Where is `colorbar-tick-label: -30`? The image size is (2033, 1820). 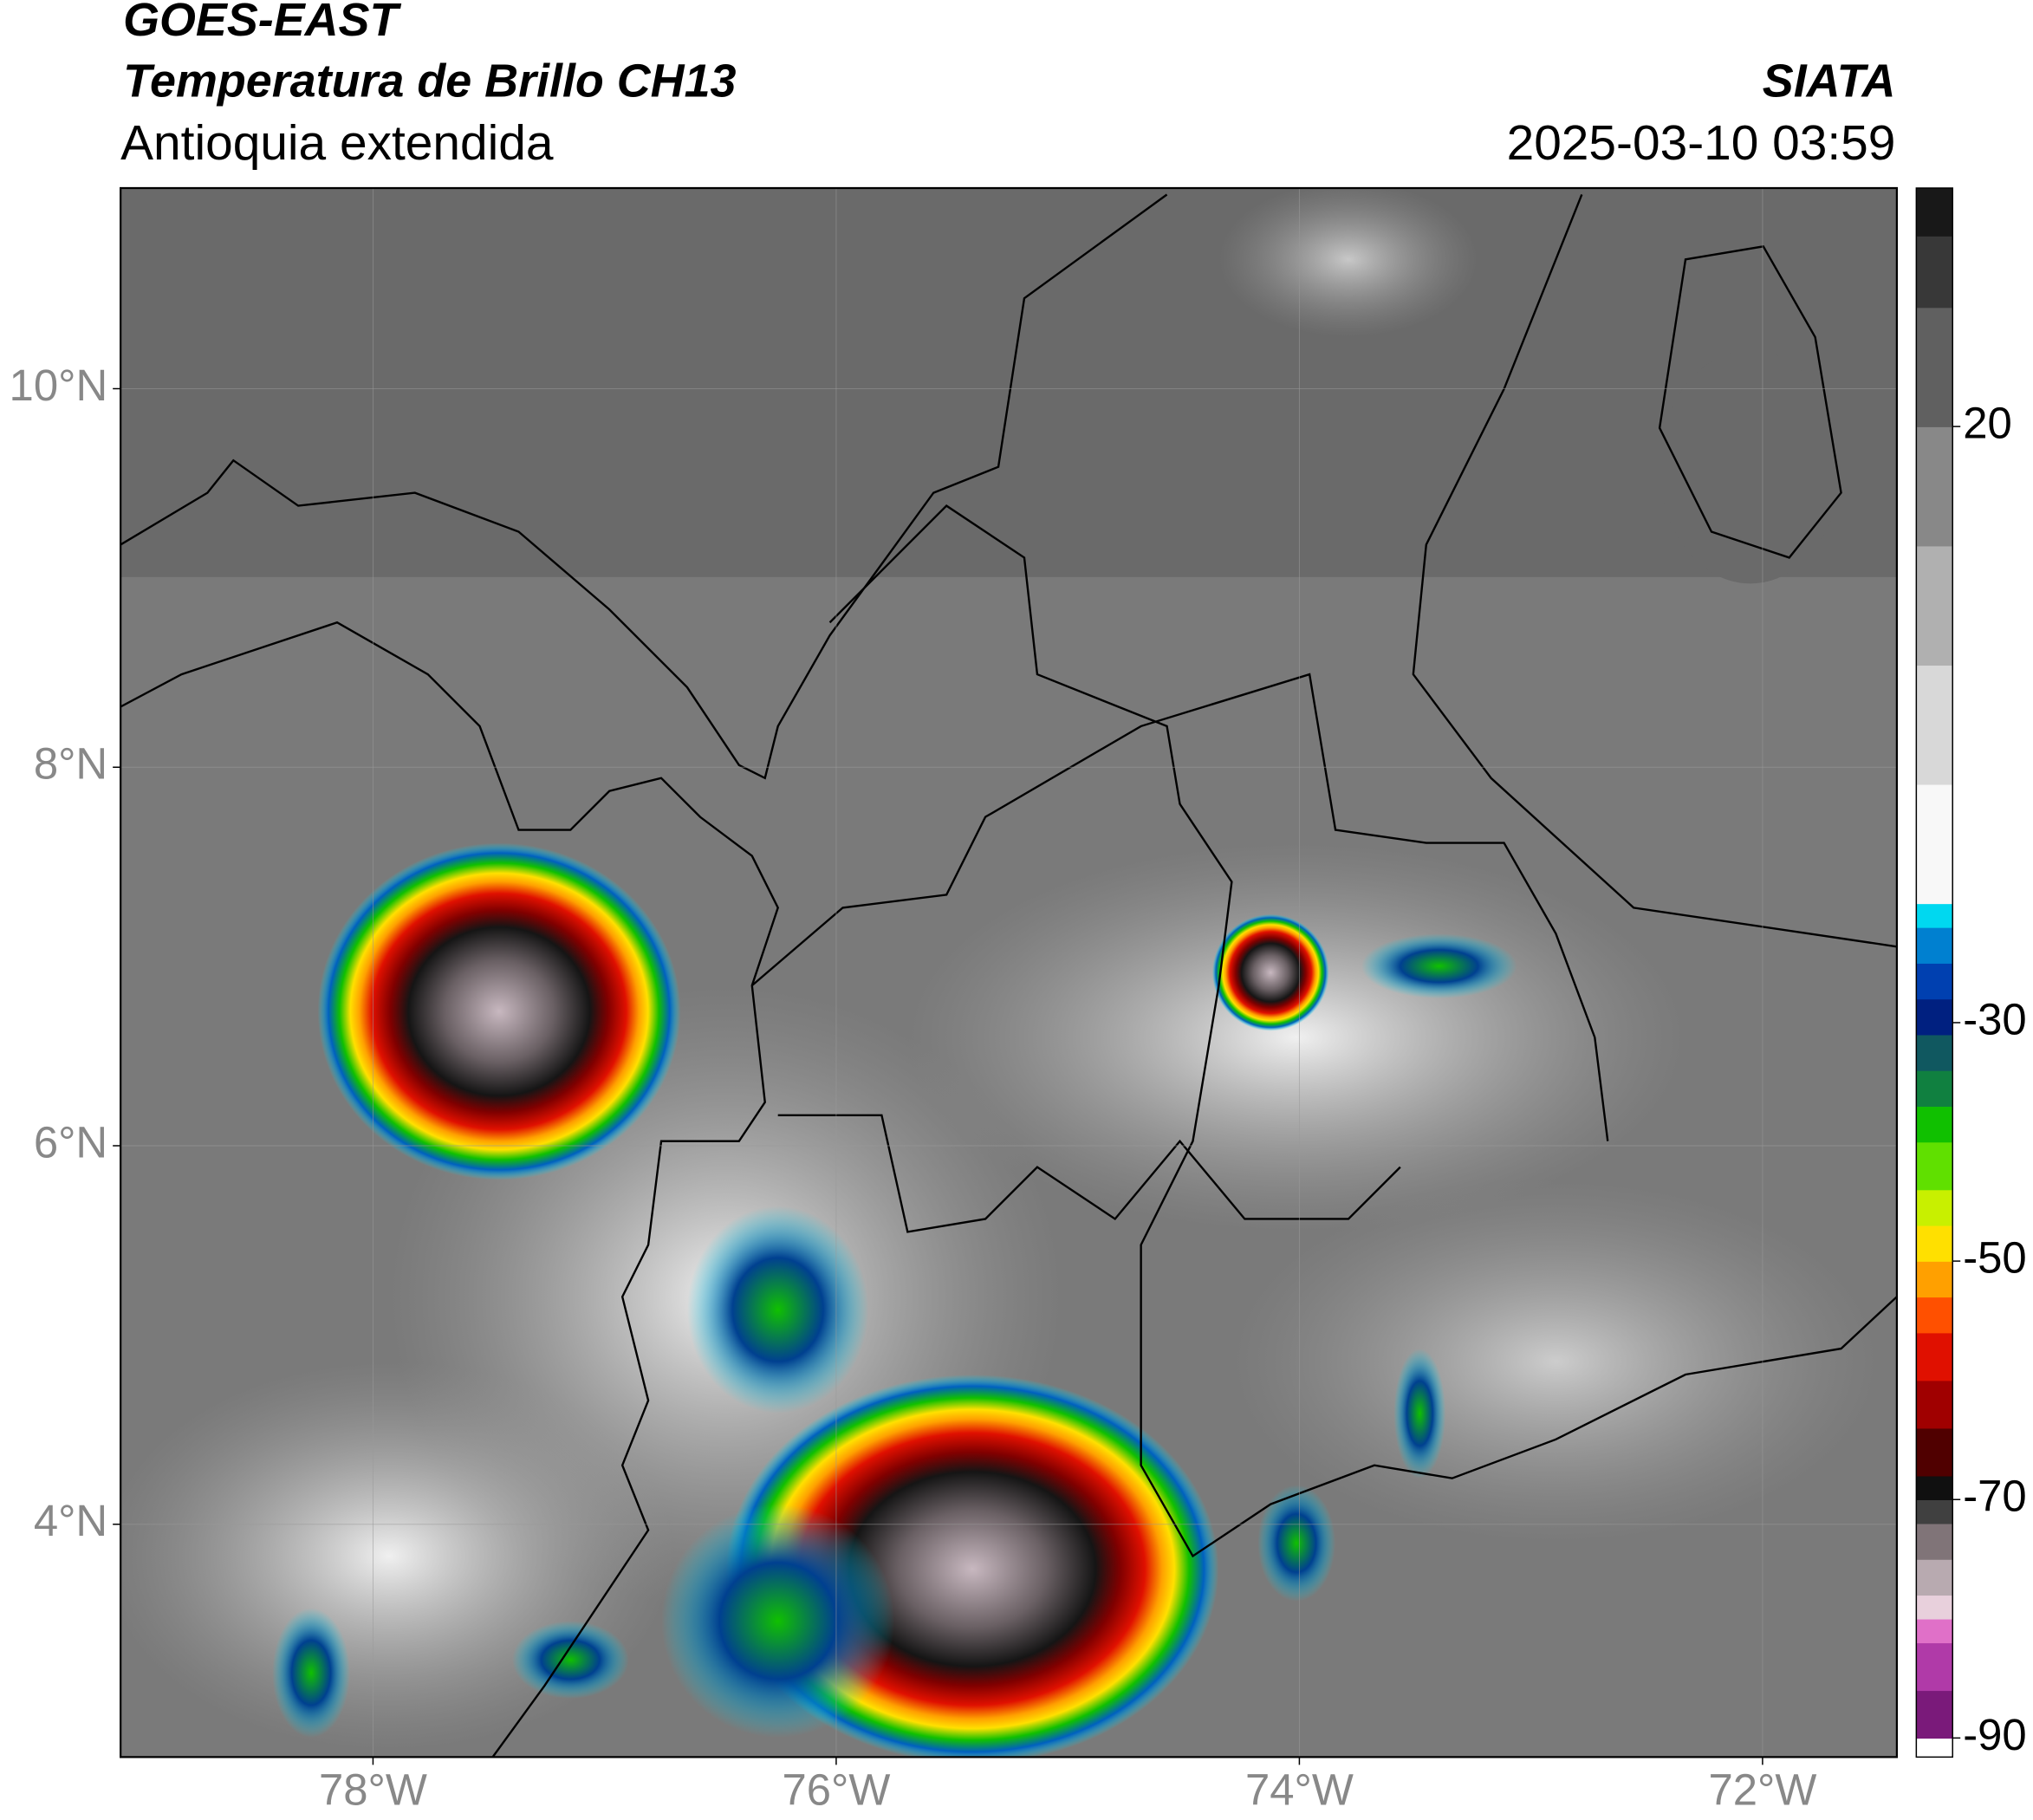 colorbar-tick-label: -30 is located at coordinates (1995, 1018).